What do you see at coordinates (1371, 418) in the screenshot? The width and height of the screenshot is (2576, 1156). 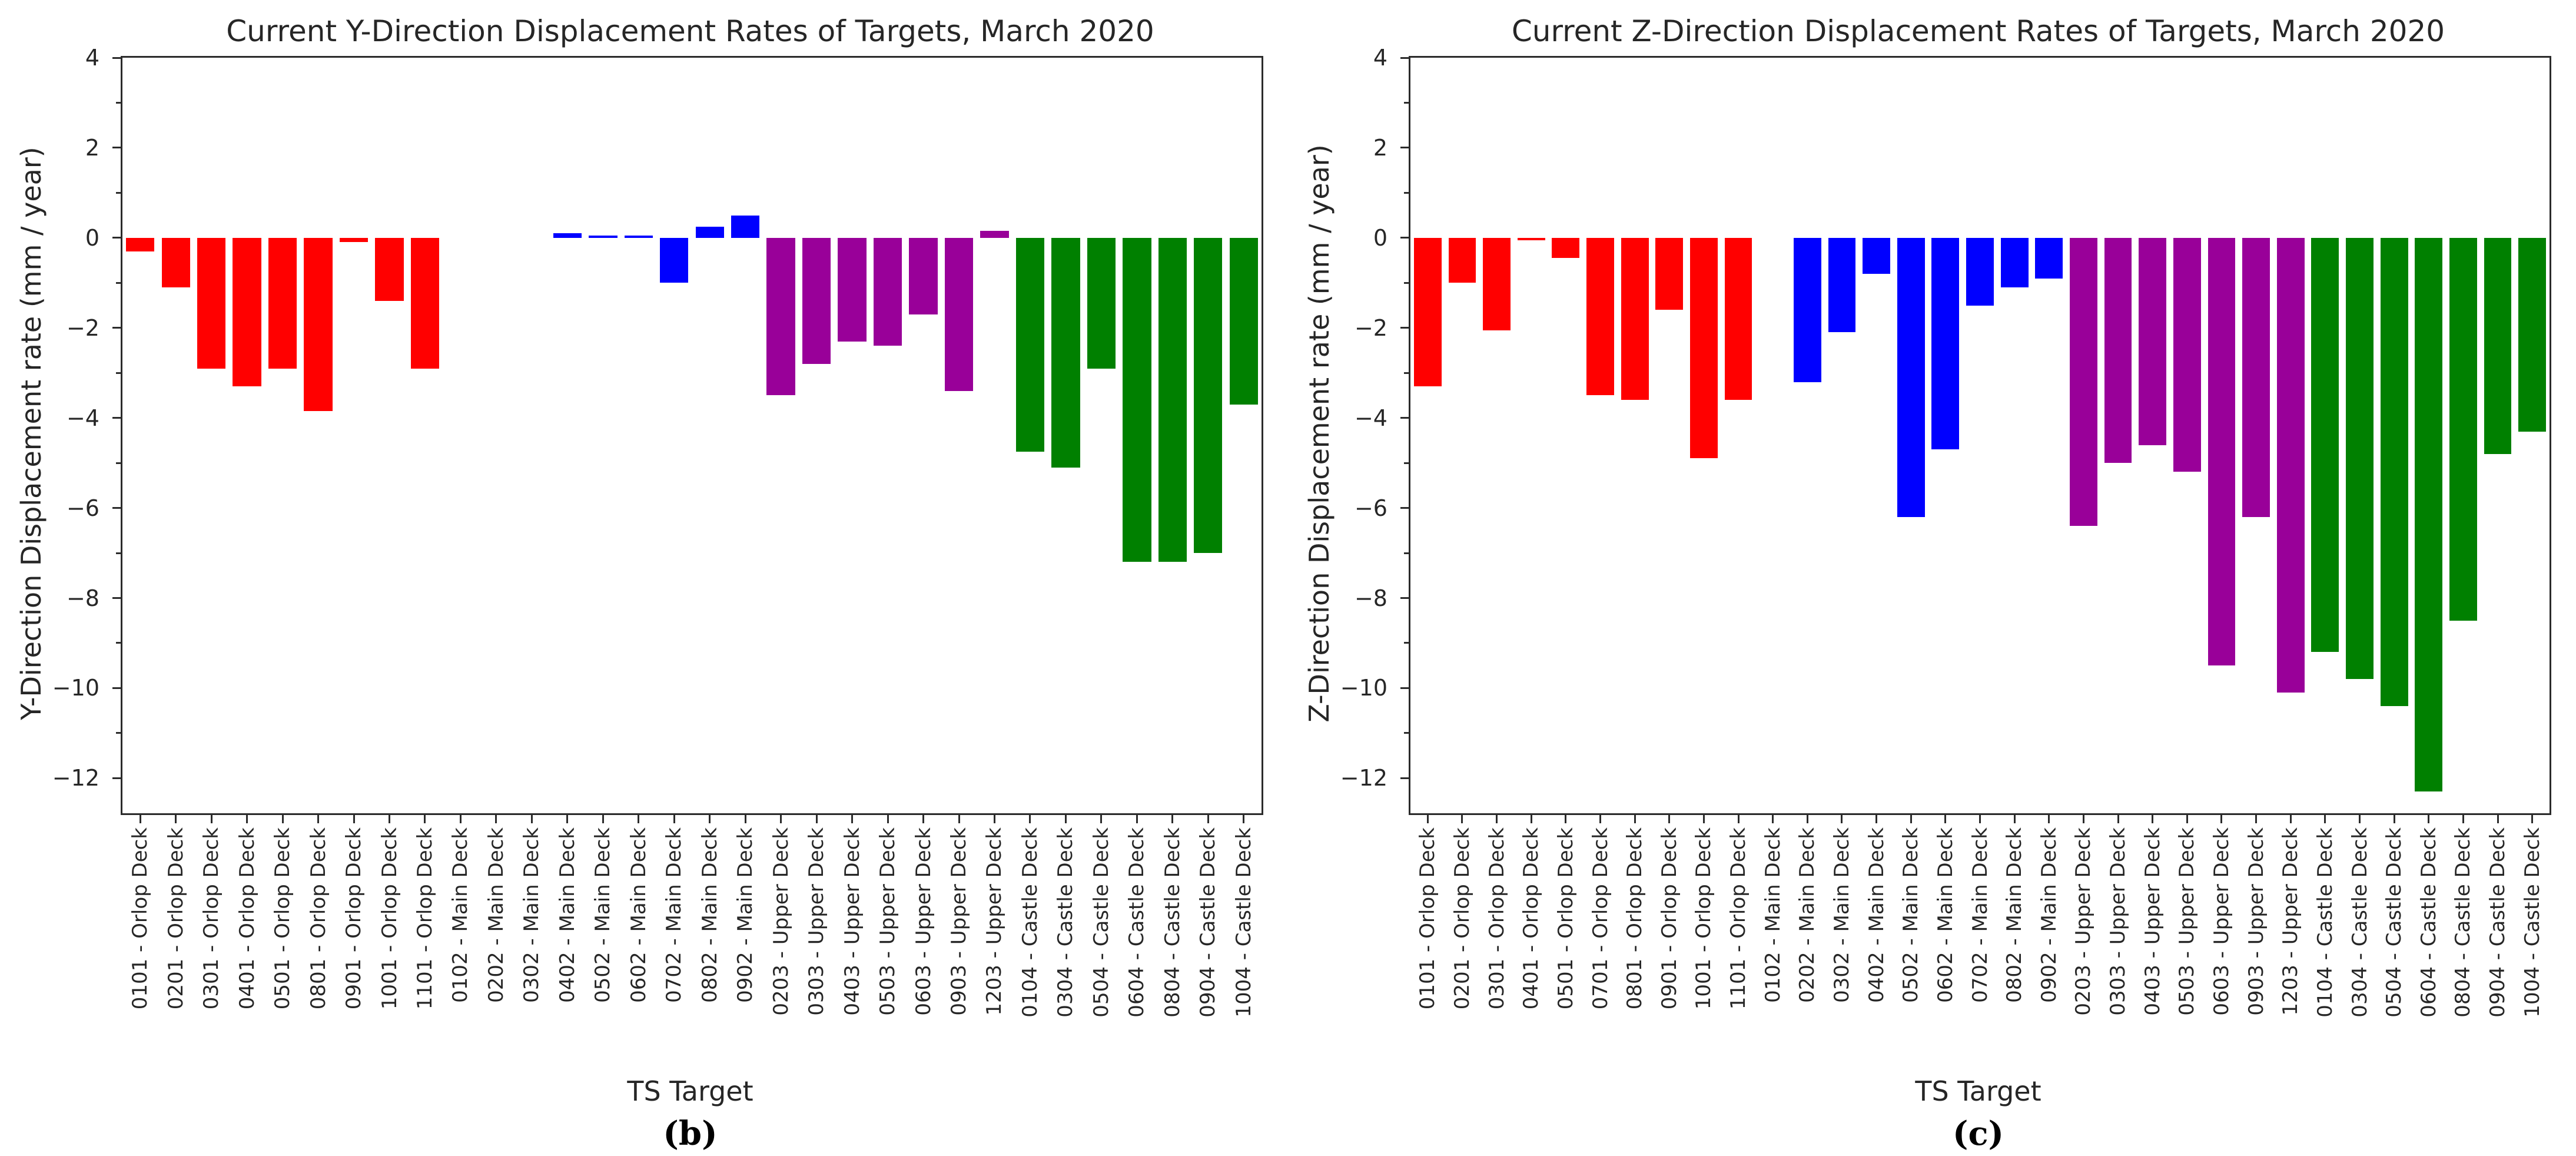 I see `y-tick-label: −4` at bounding box center [1371, 418].